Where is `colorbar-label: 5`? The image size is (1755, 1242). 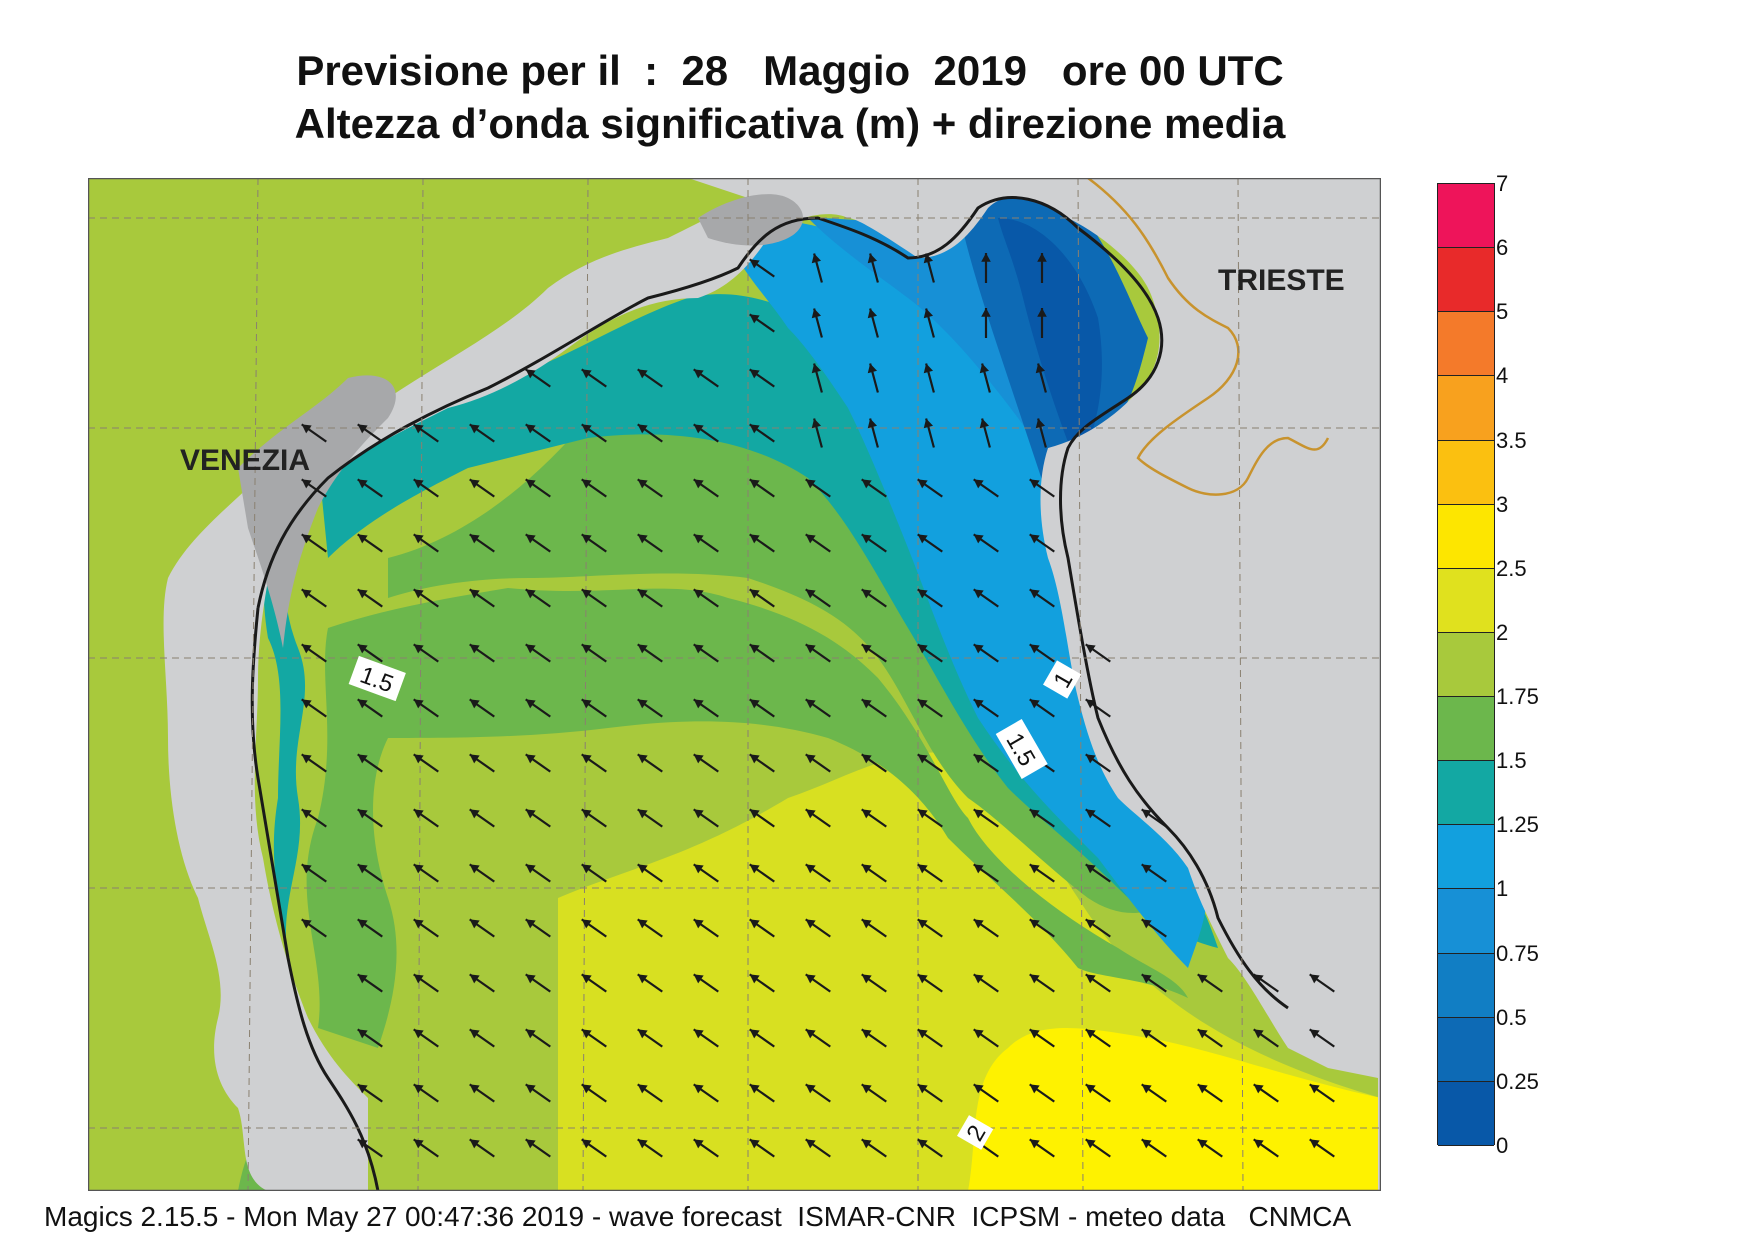
colorbar-label: 5 is located at coordinates (1502, 312).